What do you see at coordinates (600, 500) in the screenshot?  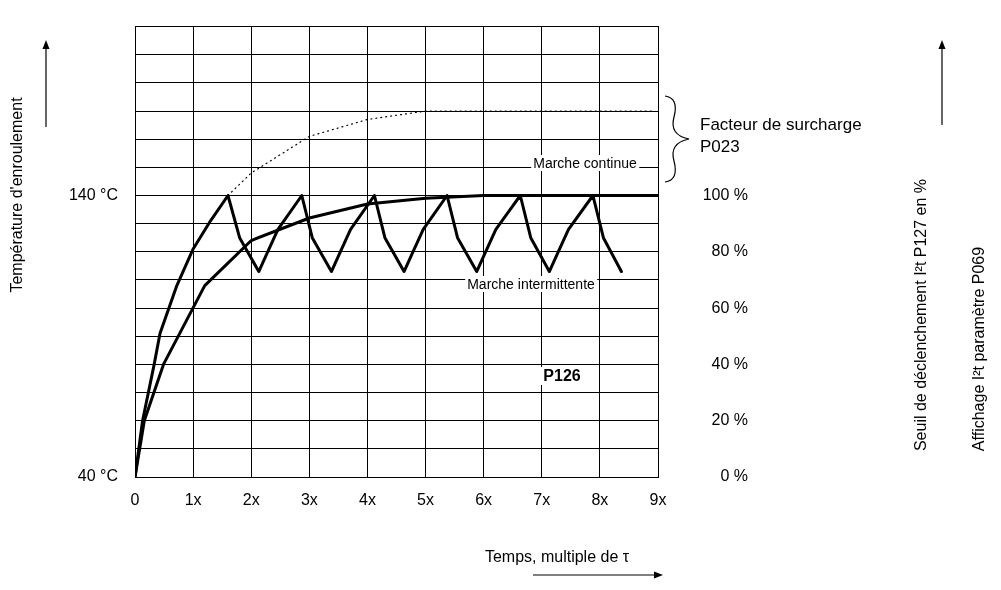 I see `x-tick-label: 8x` at bounding box center [600, 500].